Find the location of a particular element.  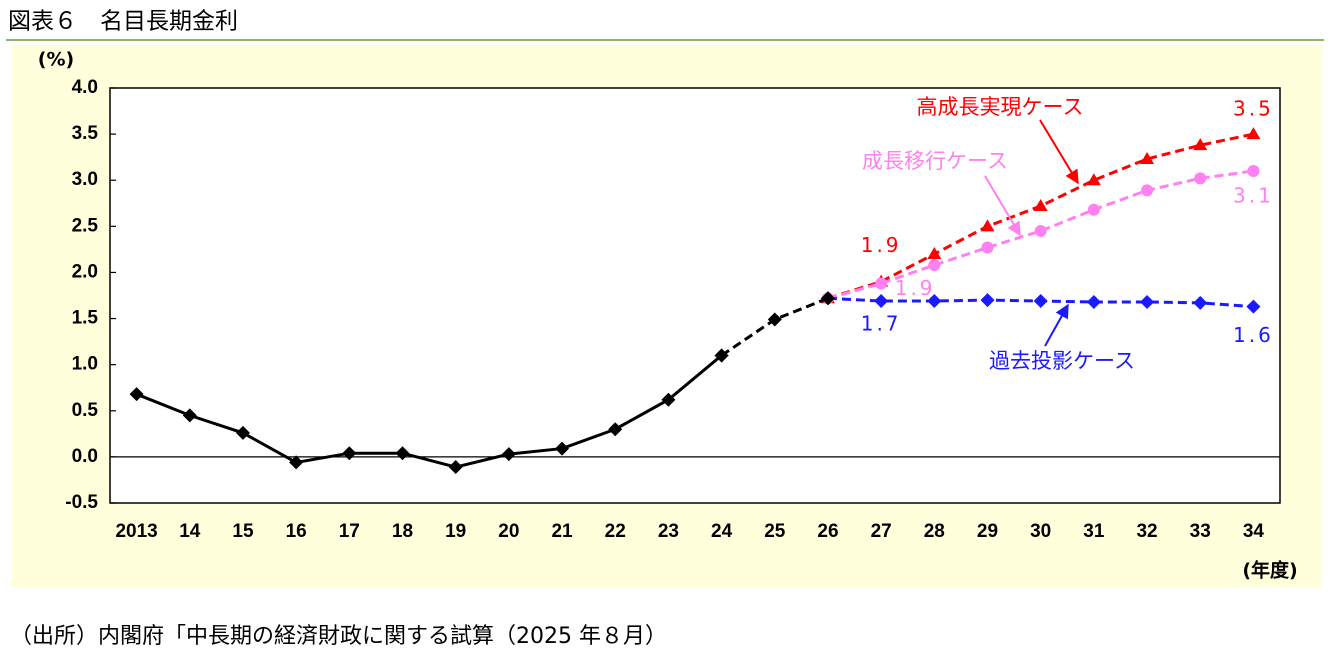

x-tick-label: 24 is located at coordinates (722, 531).